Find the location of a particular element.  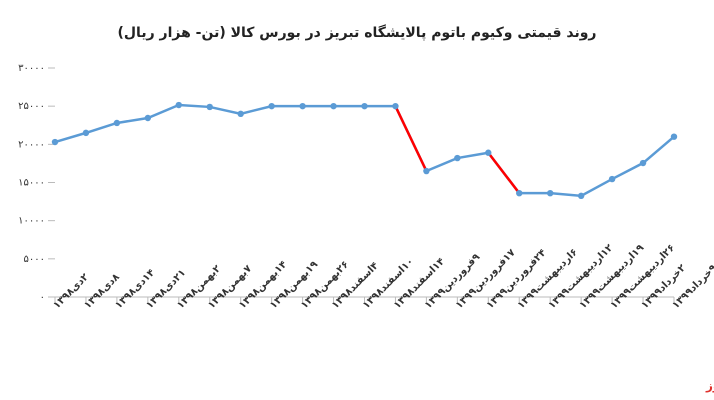

y-tick-label: ۲۵۰۰۰ is located at coordinates (31, 106).